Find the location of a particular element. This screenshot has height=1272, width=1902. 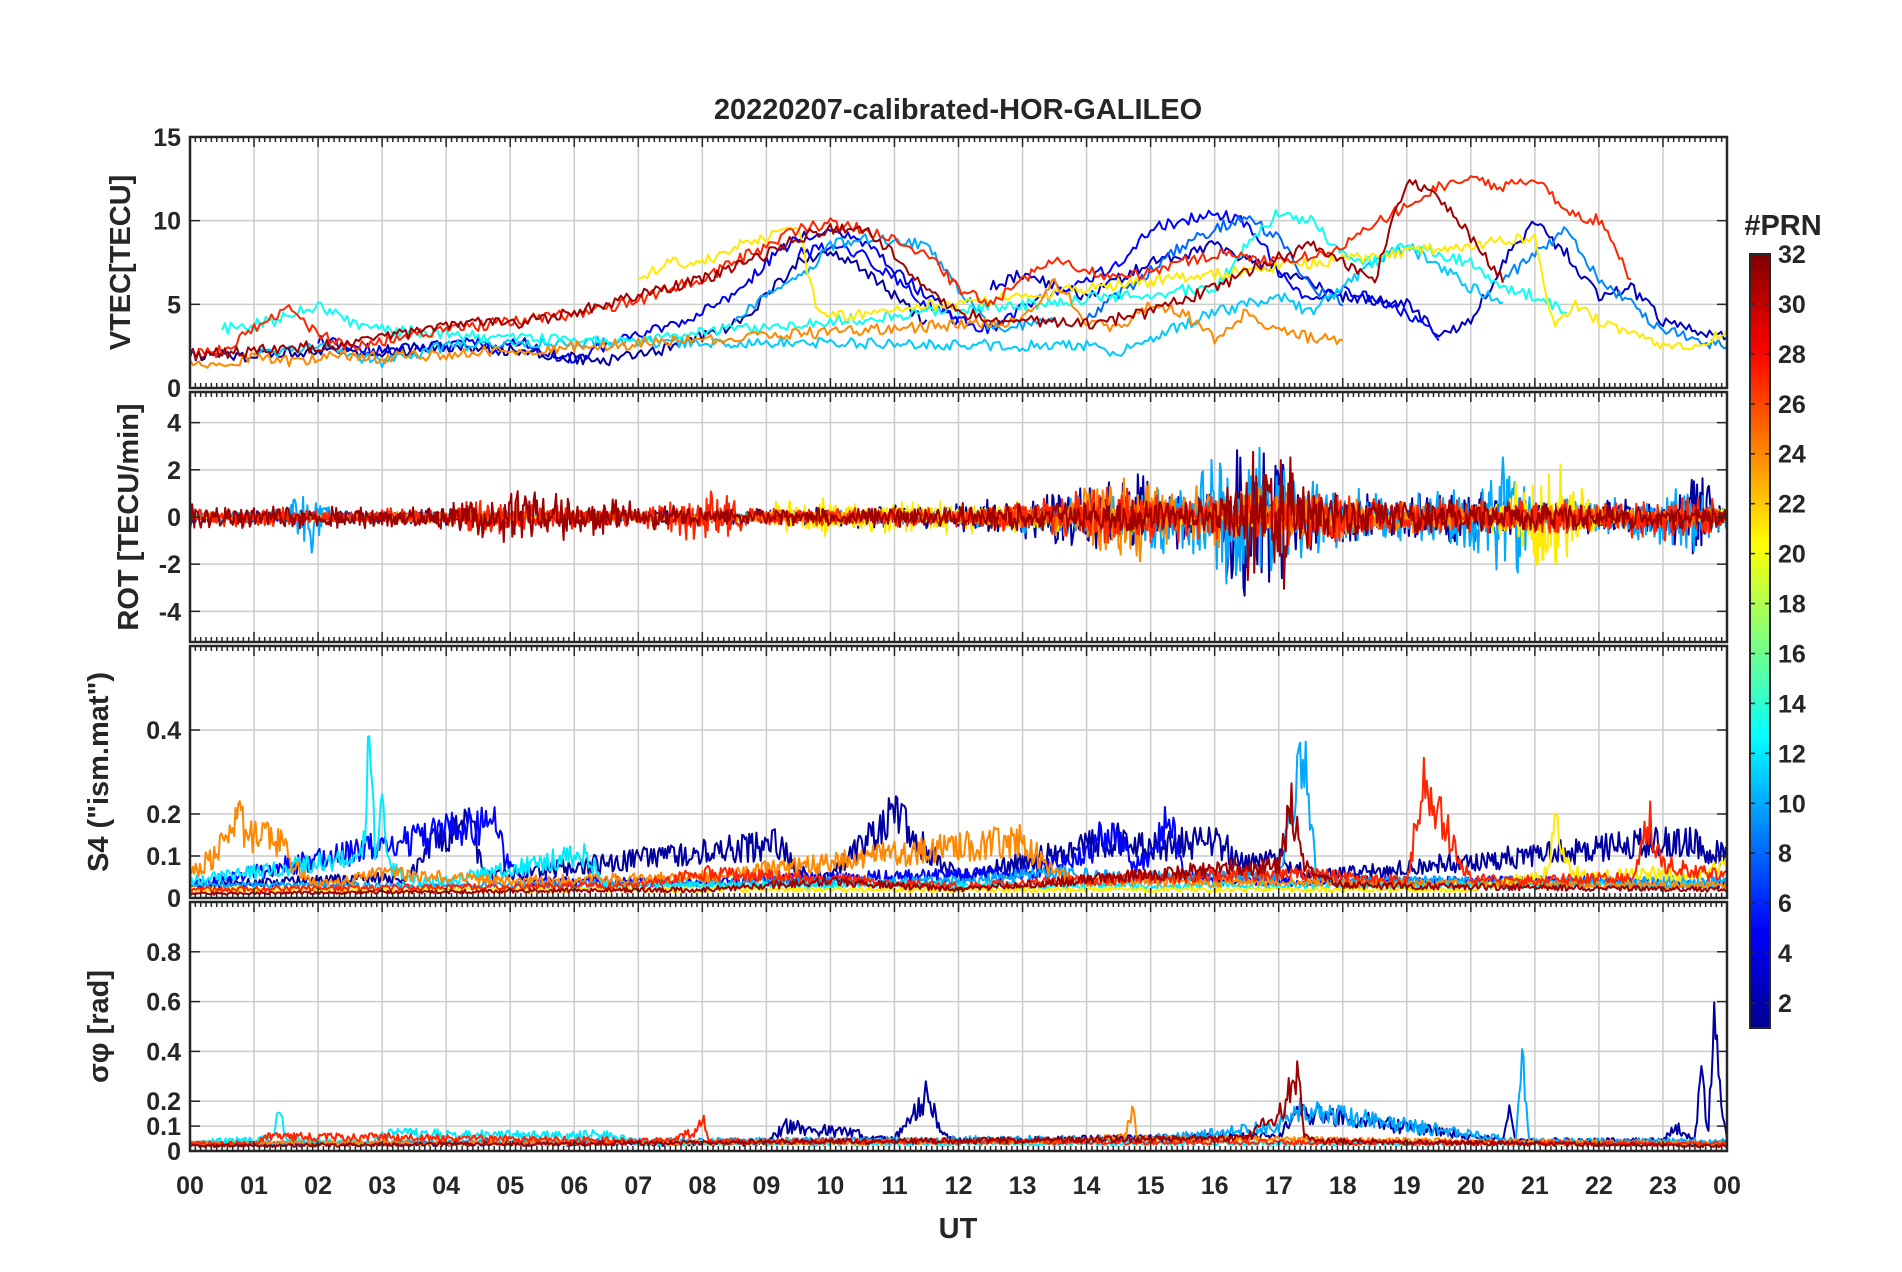

x-tick-label: 12 is located at coordinates (959, 1186).